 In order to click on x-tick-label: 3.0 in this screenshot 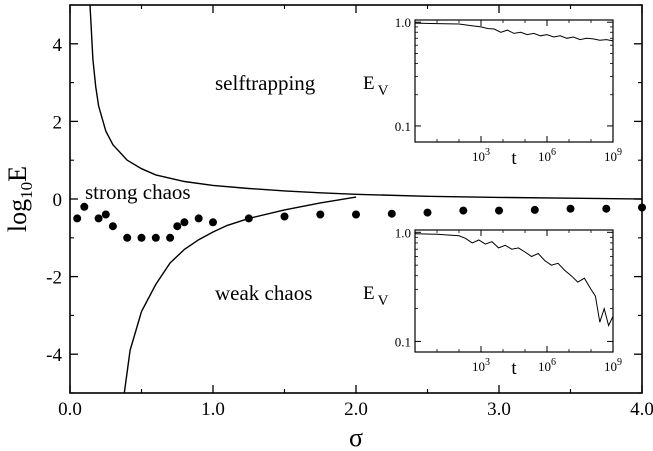, I will do `click(499, 409)`.